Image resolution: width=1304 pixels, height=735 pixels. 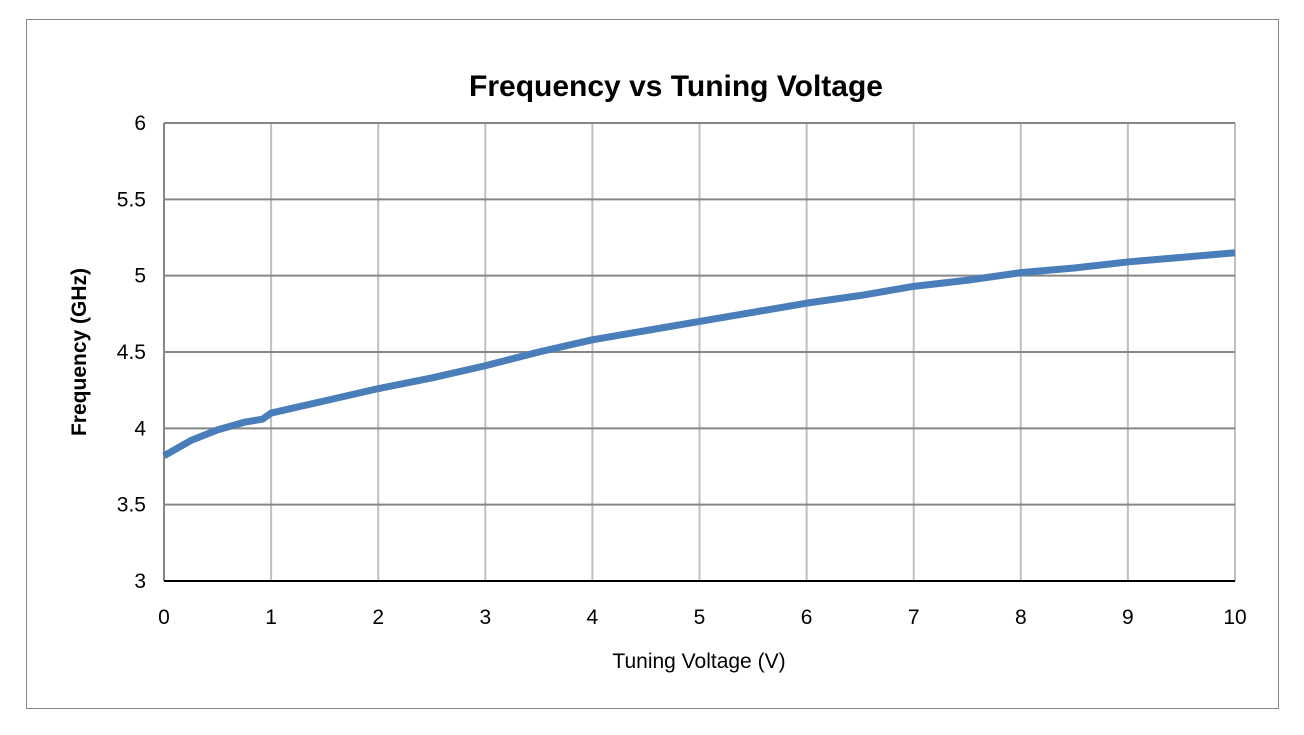 What do you see at coordinates (1234, 617) in the screenshot?
I see `x-tick-label: 10` at bounding box center [1234, 617].